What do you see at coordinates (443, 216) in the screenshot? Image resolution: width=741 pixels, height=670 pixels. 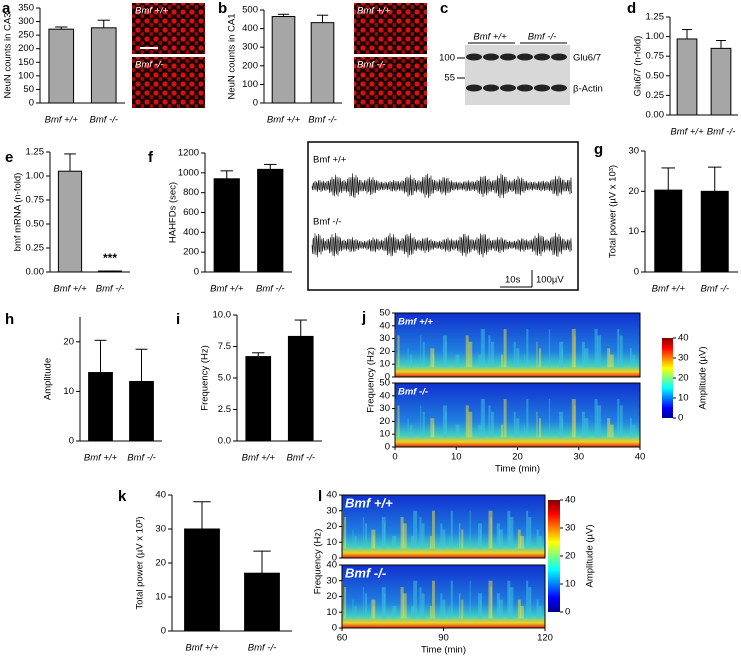 I see `trace-frame` at bounding box center [443, 216].